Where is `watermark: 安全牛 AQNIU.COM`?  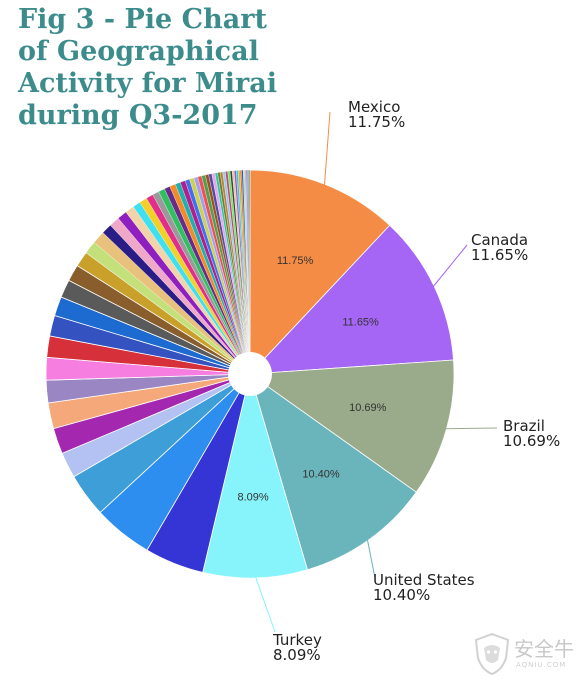
watermark: 安全牛 AQNIU.COM is located at coordinates (526, 654).